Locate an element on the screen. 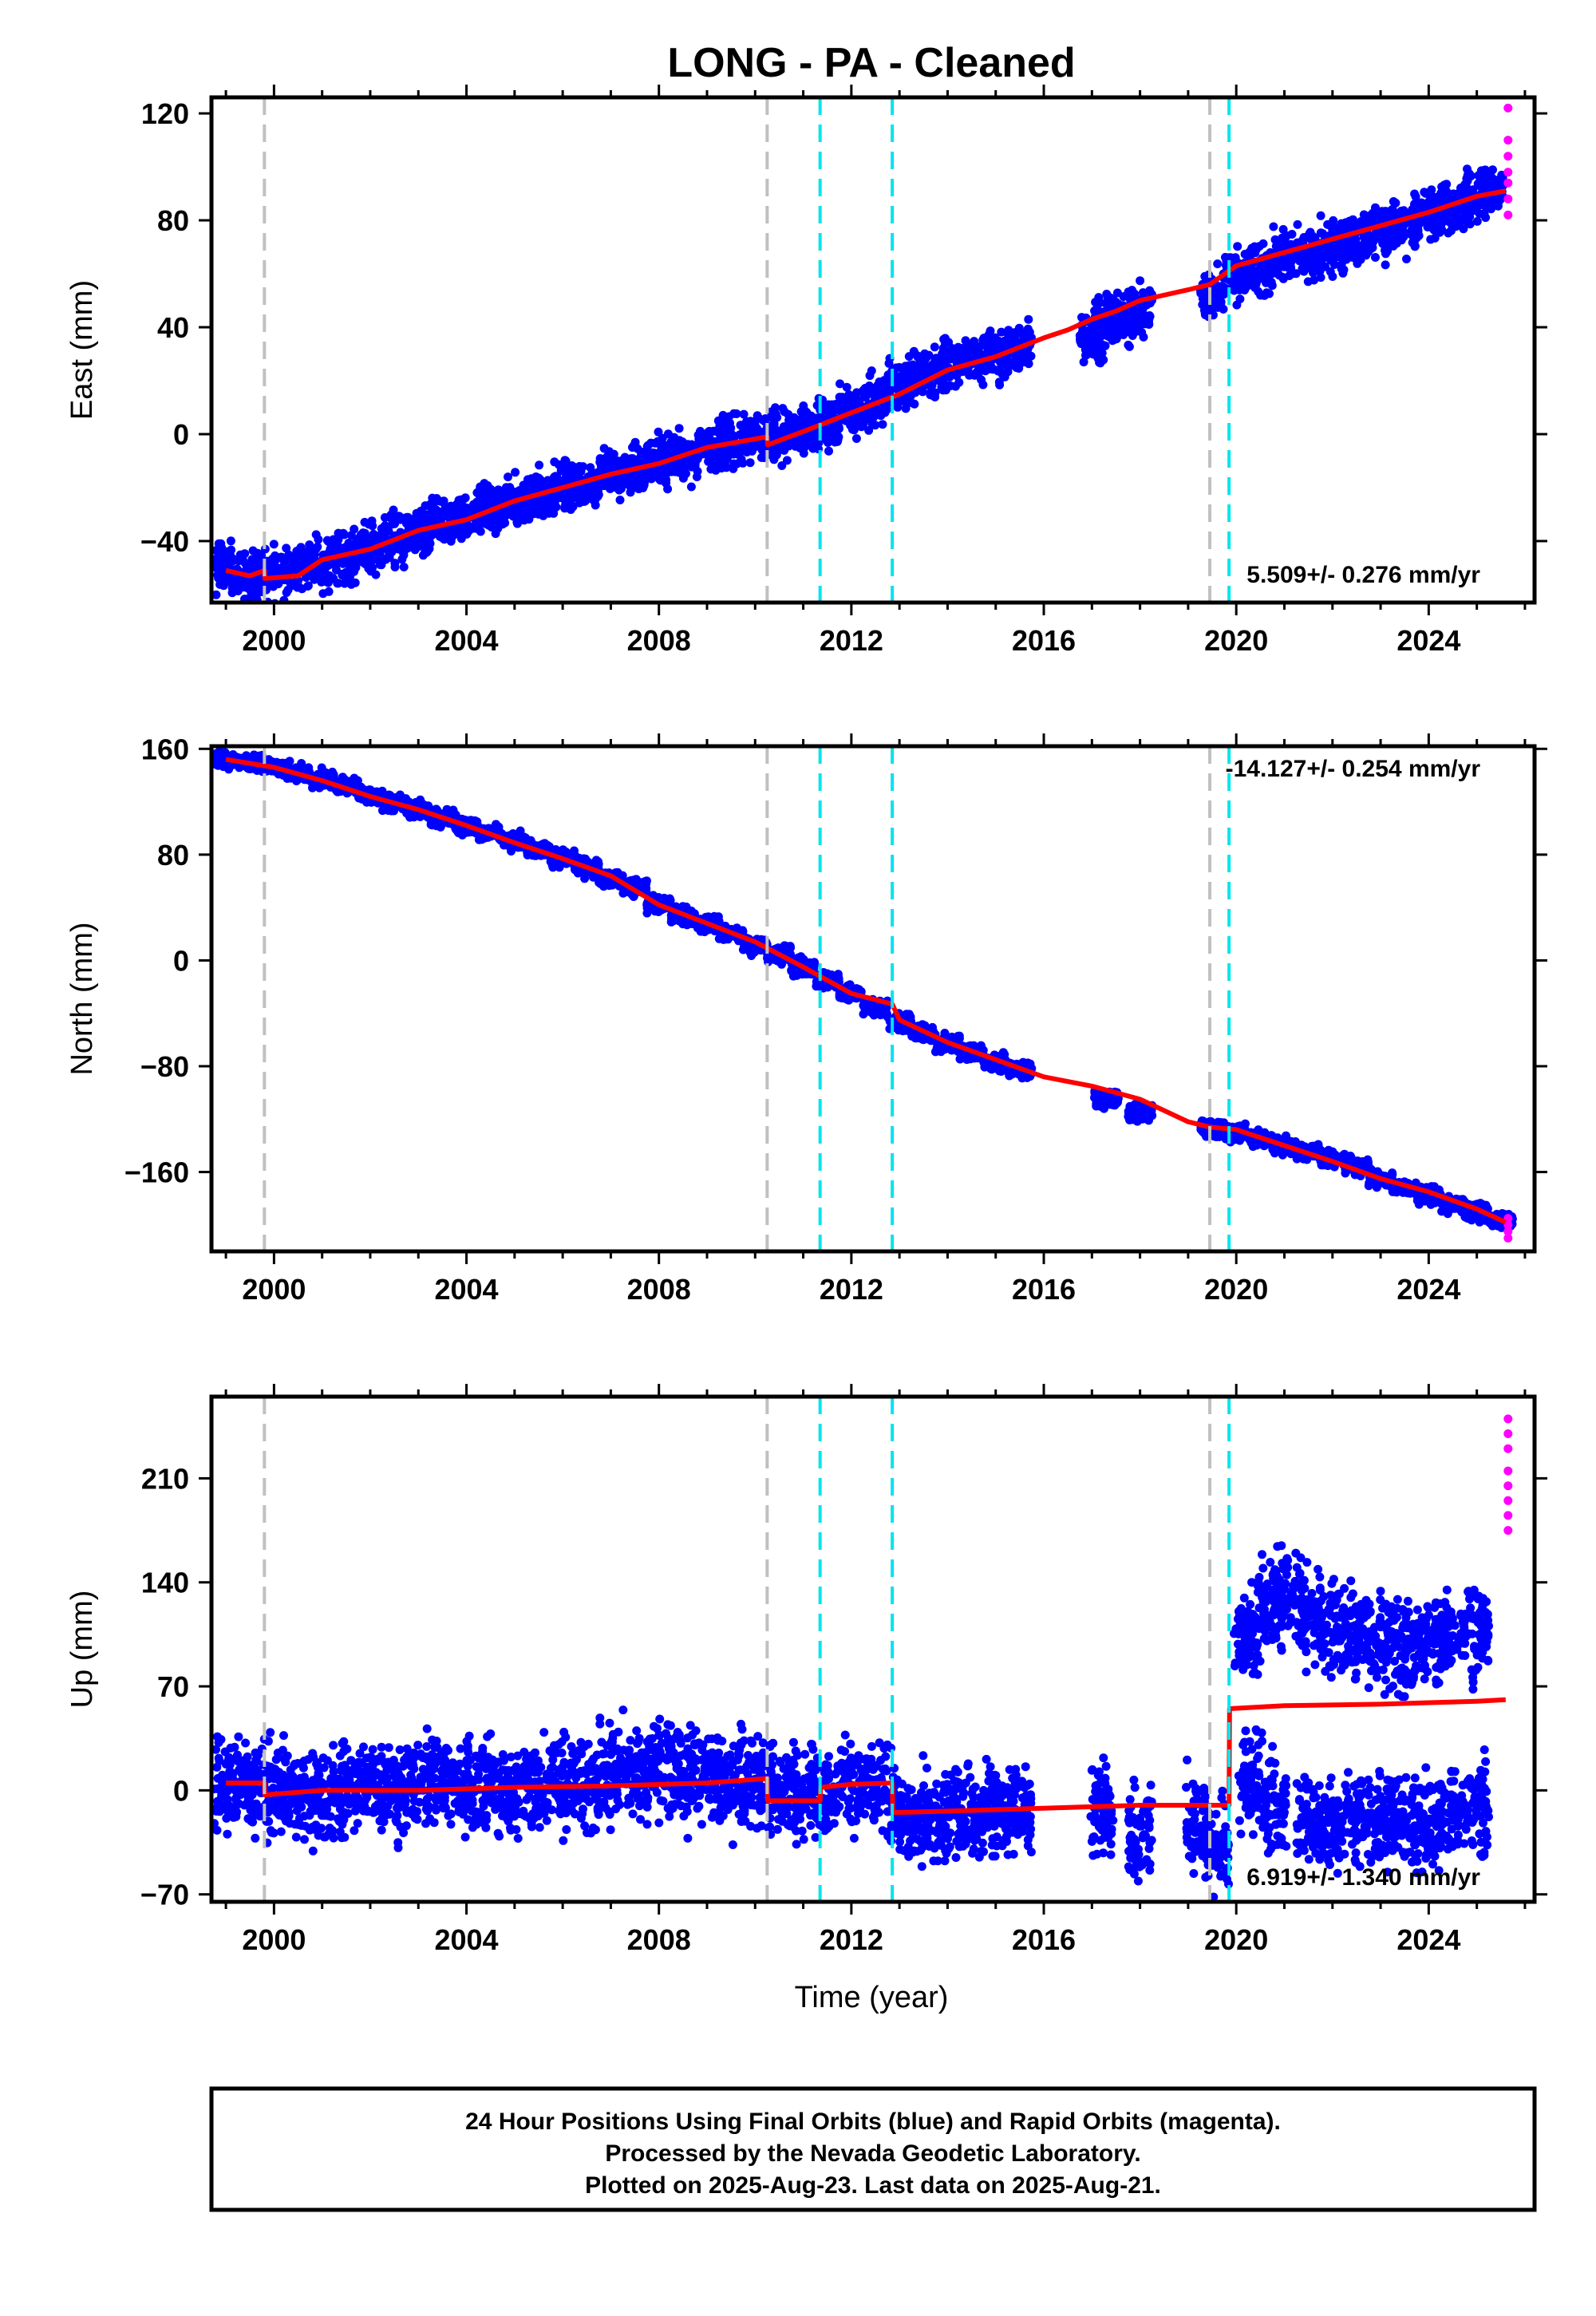  x-tick-label: 2012 is located at coordinates (851, 640).